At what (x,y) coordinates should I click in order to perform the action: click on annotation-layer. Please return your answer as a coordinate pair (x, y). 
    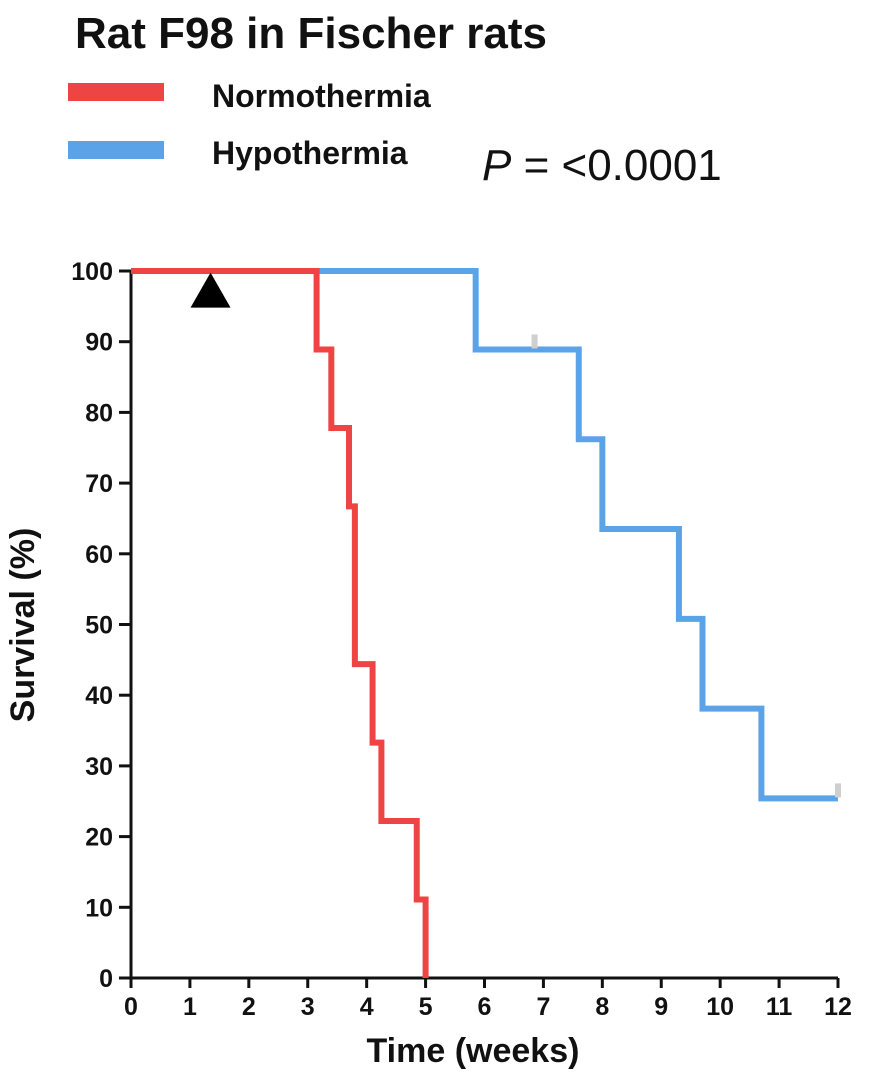
    Looking at the image, I should click on (210, 290).